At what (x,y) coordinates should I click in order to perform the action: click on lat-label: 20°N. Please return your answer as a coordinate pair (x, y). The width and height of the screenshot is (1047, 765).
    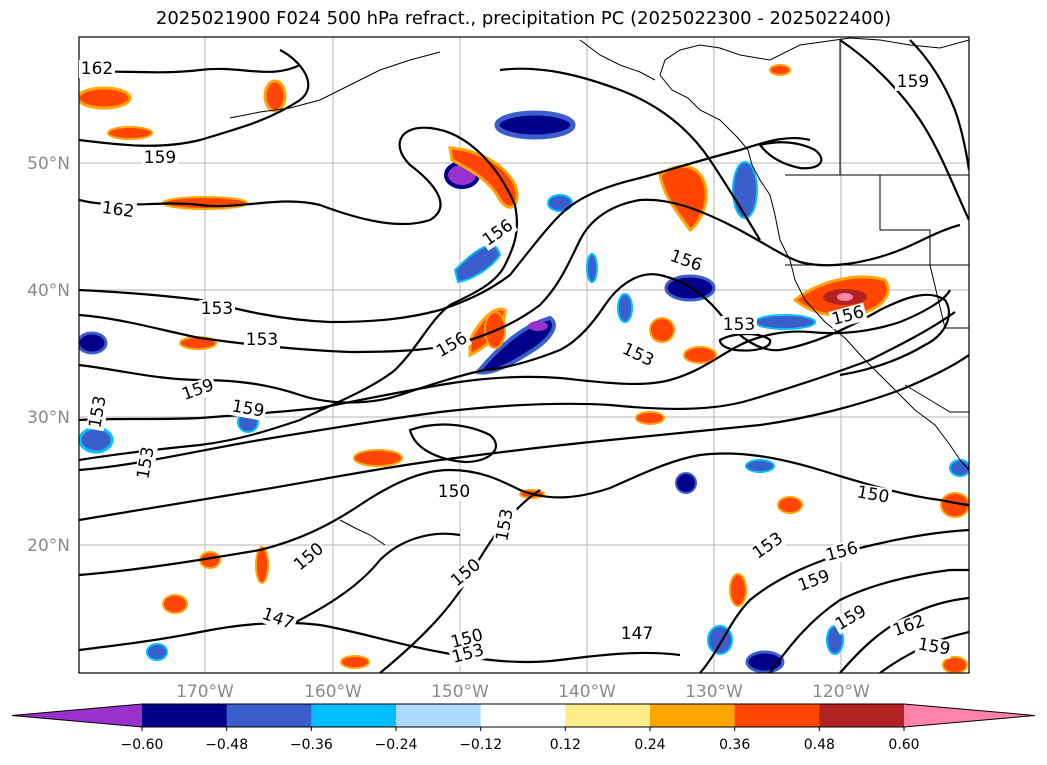
    Looking at the image, I should click on (48, 546).